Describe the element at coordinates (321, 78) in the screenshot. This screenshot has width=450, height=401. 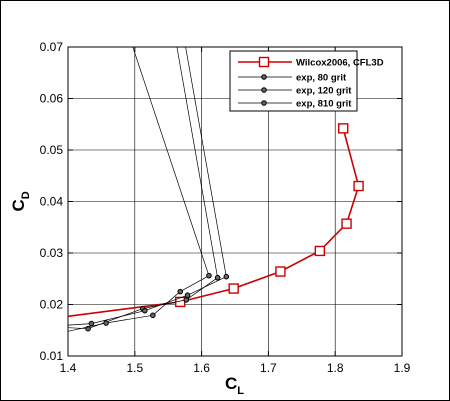
I see `legend-label-80-grit: exp, 80 grit` at that location.